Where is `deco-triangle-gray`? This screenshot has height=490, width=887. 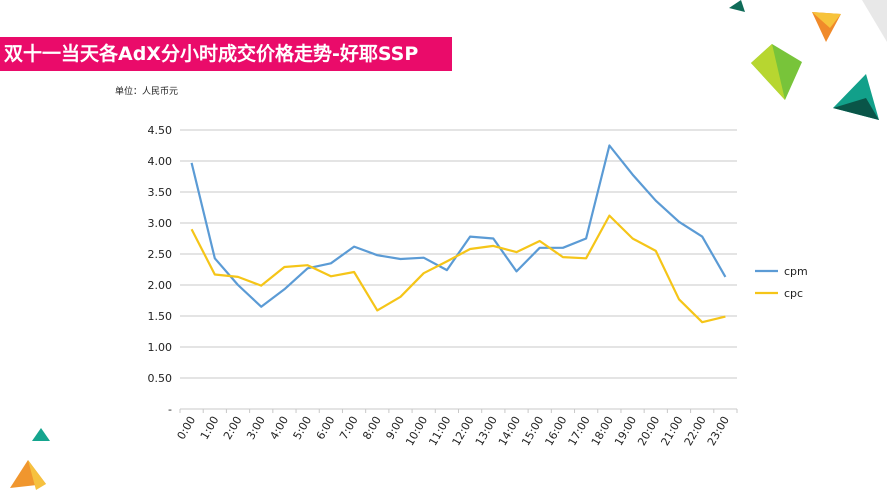 deco-triangle-gray is located at coordinates (874, 21).